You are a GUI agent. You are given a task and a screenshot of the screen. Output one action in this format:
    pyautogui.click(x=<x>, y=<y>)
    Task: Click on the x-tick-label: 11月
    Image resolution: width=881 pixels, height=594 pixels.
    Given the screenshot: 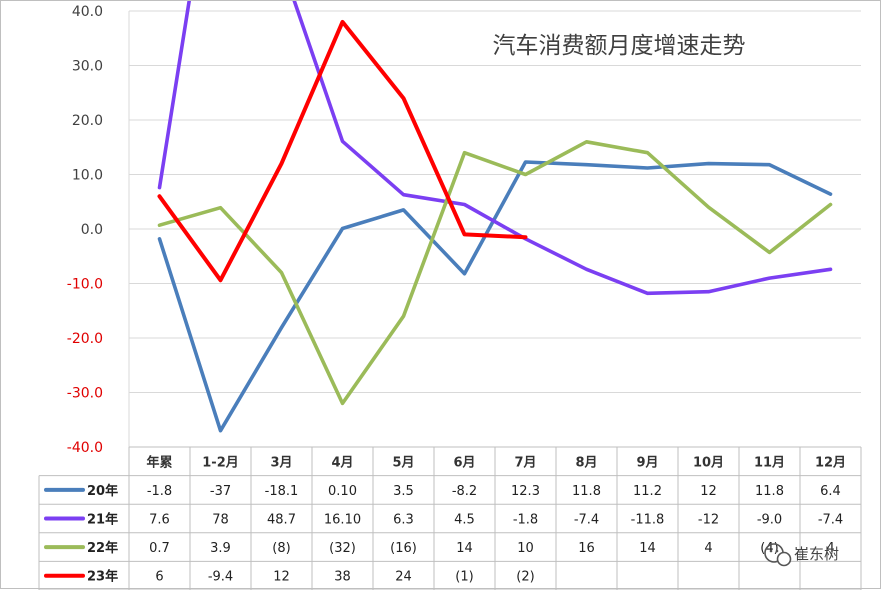 What is the action you would take?
    pyautogui.click(x=769, y=462)
    